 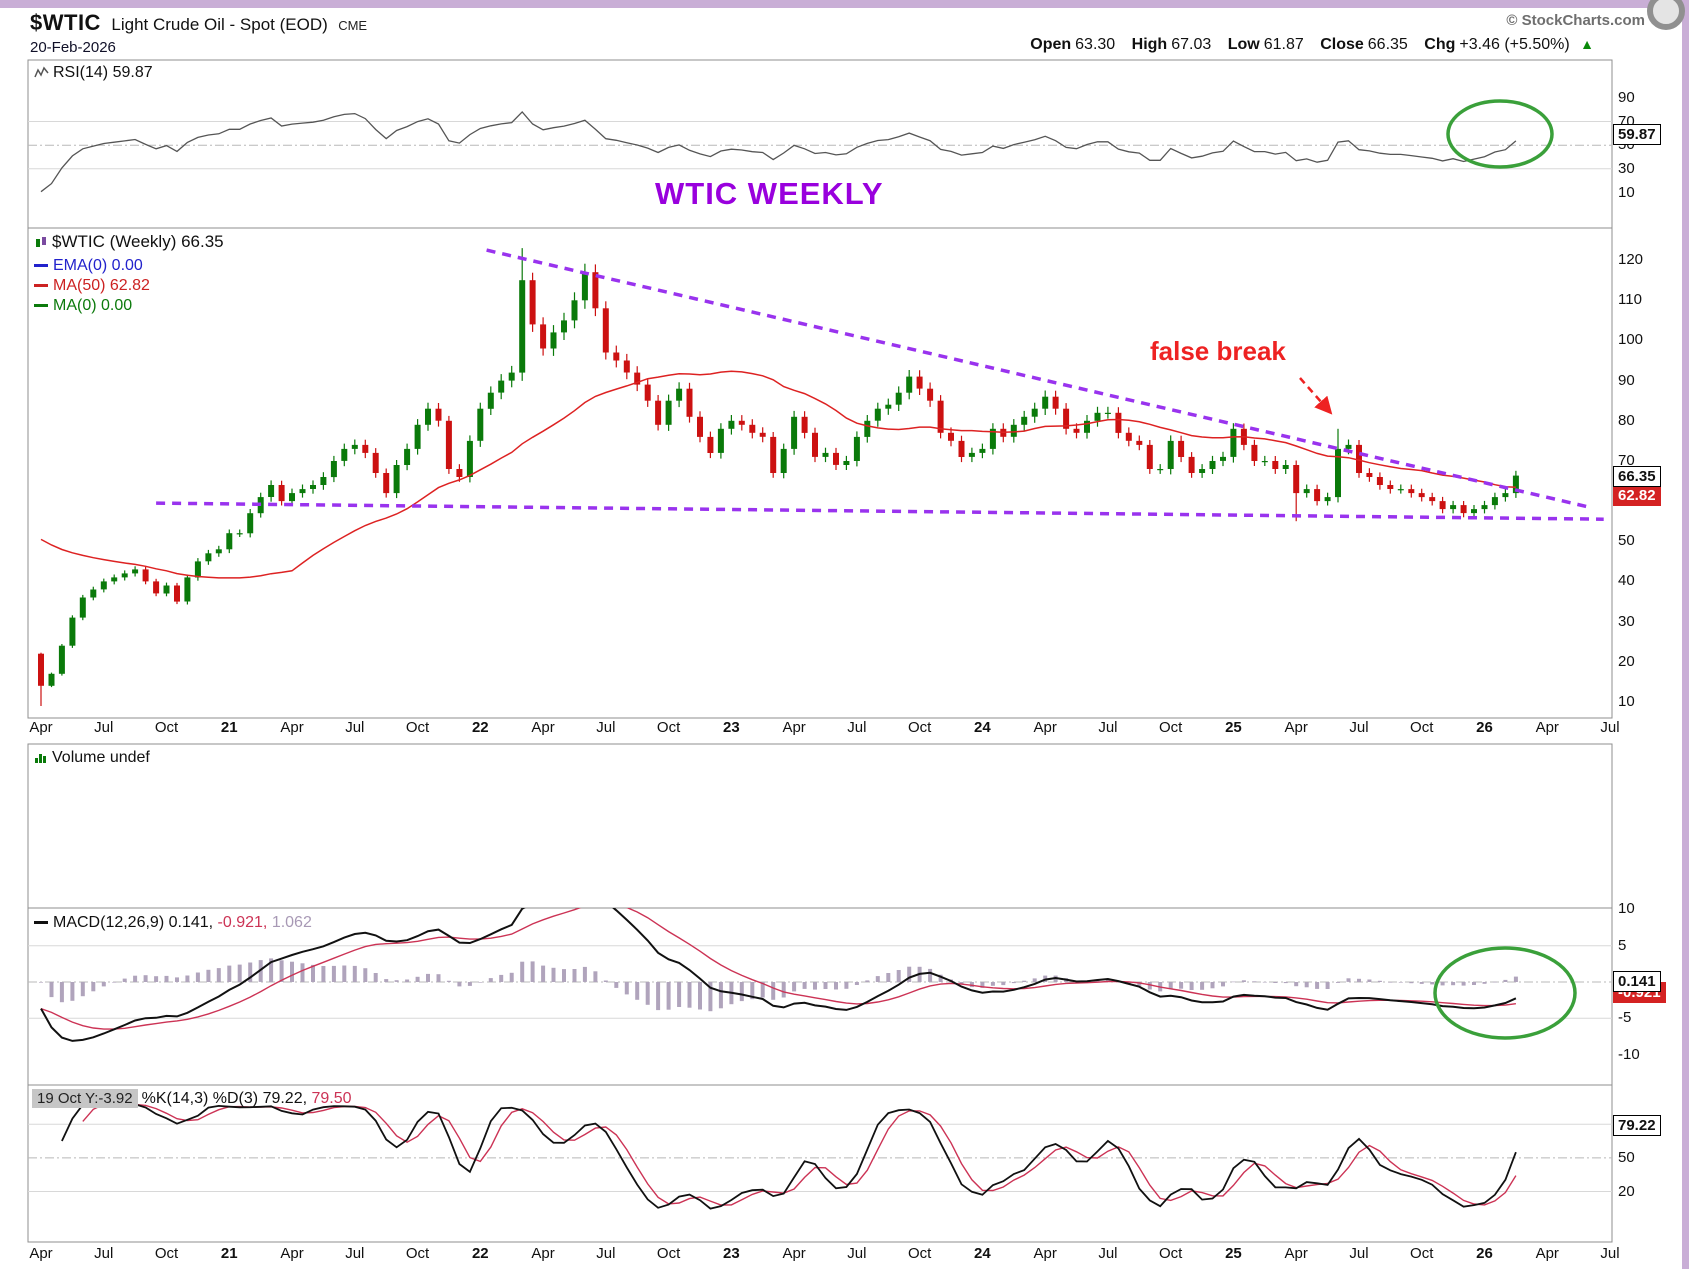 I want to click on open-value: 63.30, so click(x=1095, y=44).